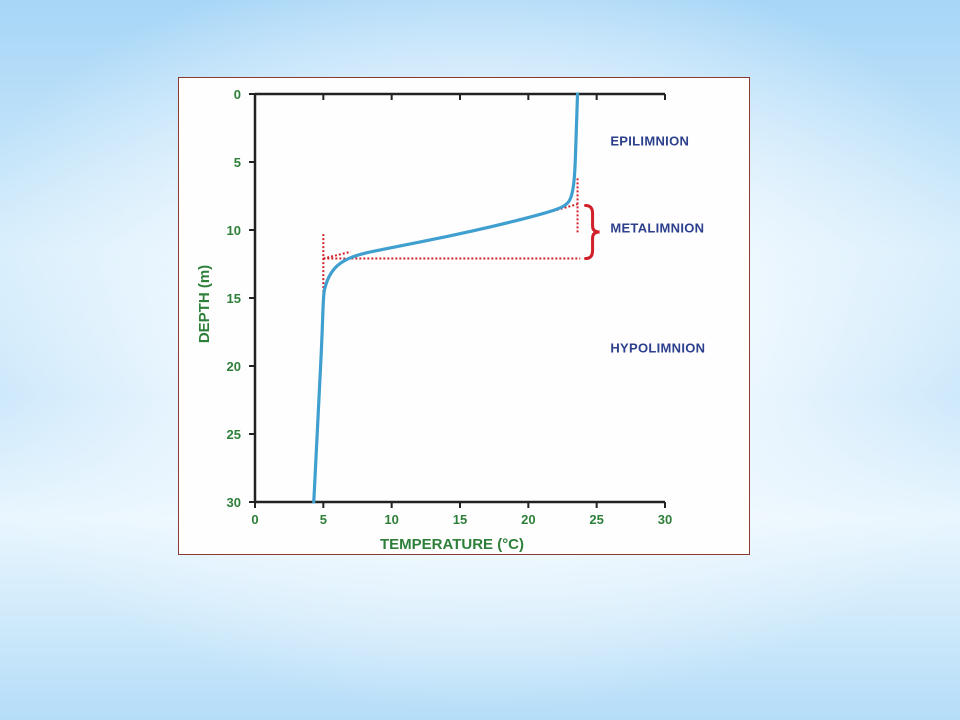  I want to click on layer-label-metalimnion: METALIMNION, so click(657, 228).